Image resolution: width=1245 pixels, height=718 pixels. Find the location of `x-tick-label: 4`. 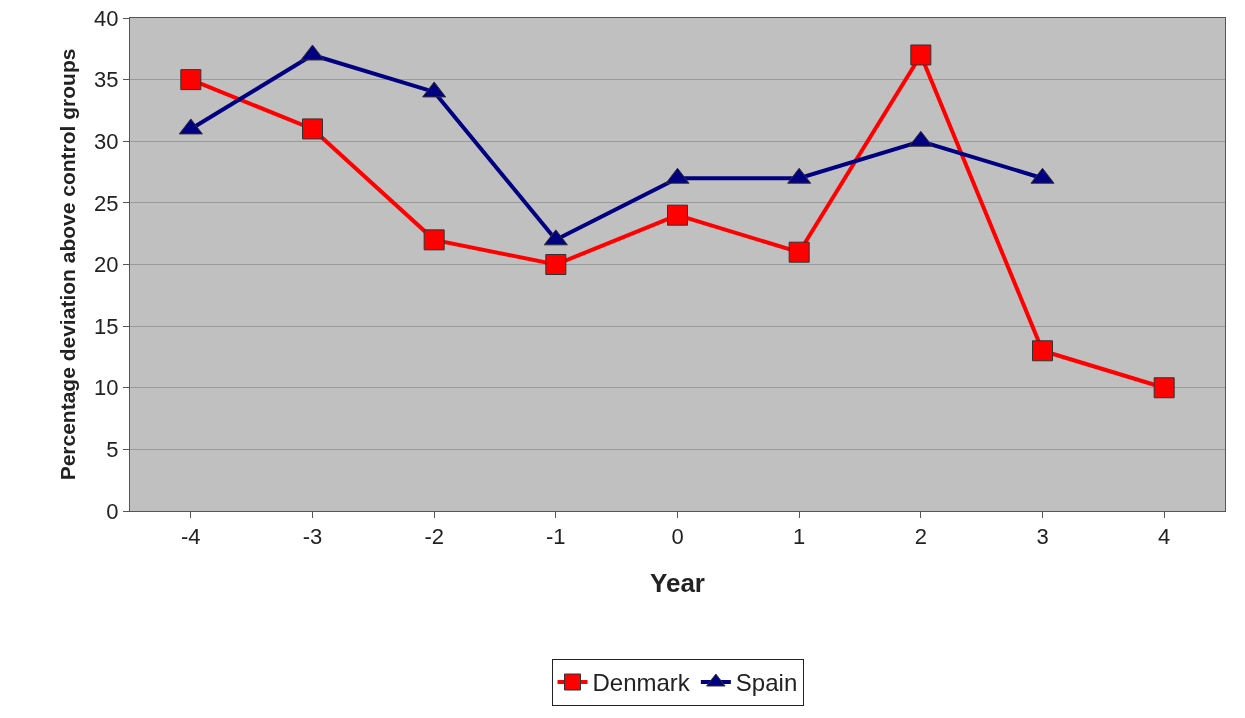

x-tick-label: 4 is located at coordinates (1164, 537).